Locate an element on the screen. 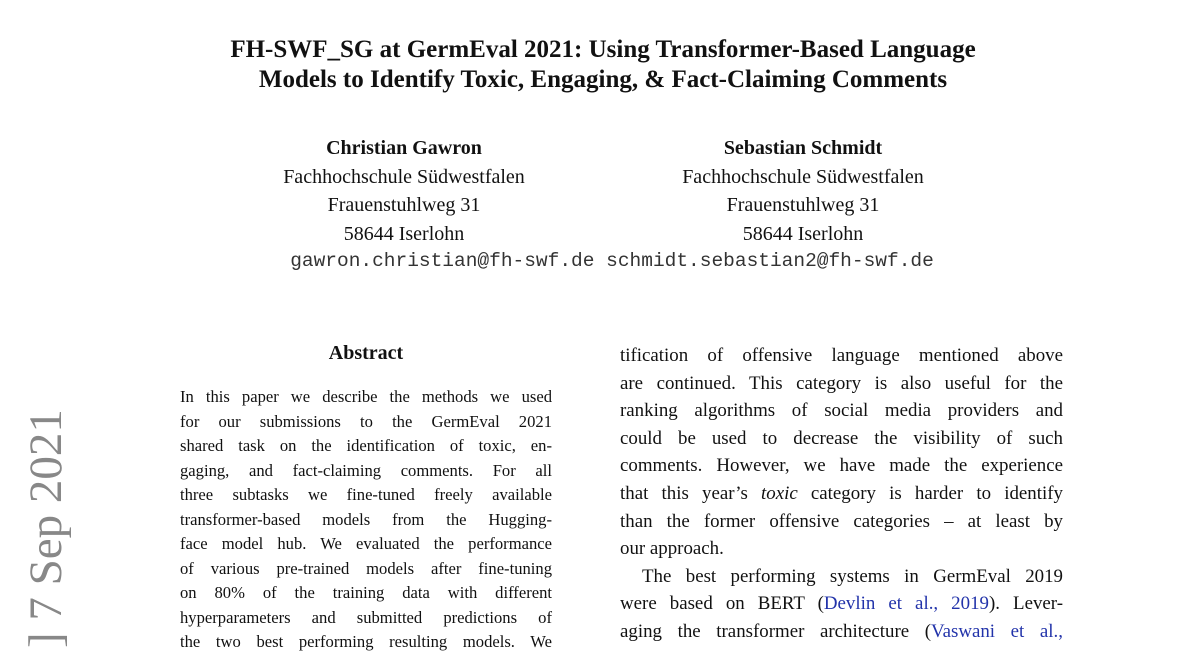  abstract-heading: Abstract is located at coordinates (366, 353).